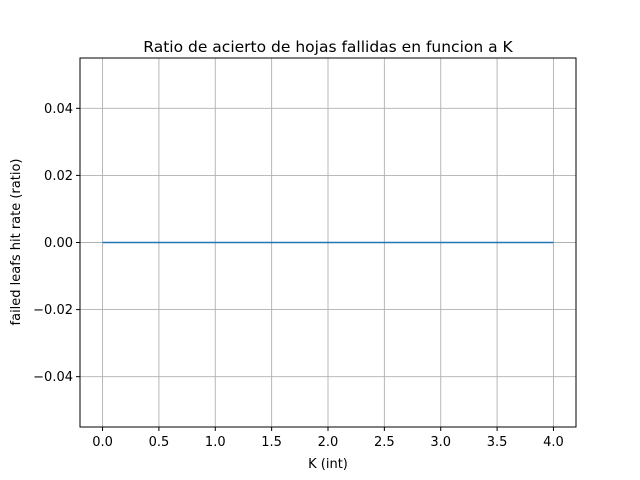 This screenshot has width=640, height=480. I want to click on x-tick-label: 0.0, so click(102, 442).